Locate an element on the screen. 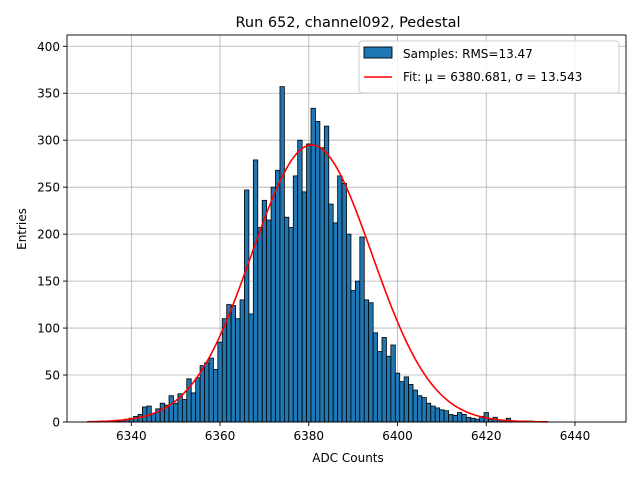 The height and width of the screenshot is (480, 640). legend-box is located at coordinates (489, 67).